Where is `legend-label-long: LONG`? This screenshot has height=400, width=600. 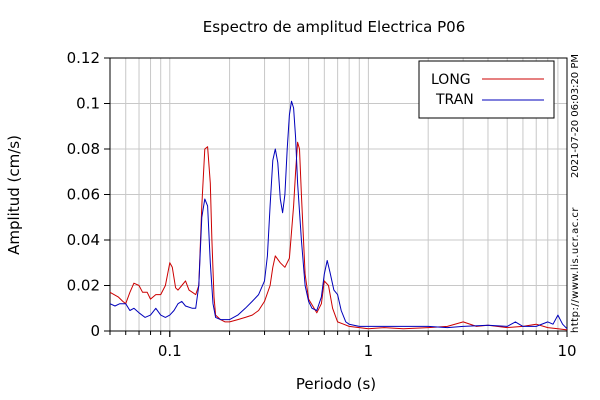
legend-label-long: LONG is located at coordinates (451, 80).